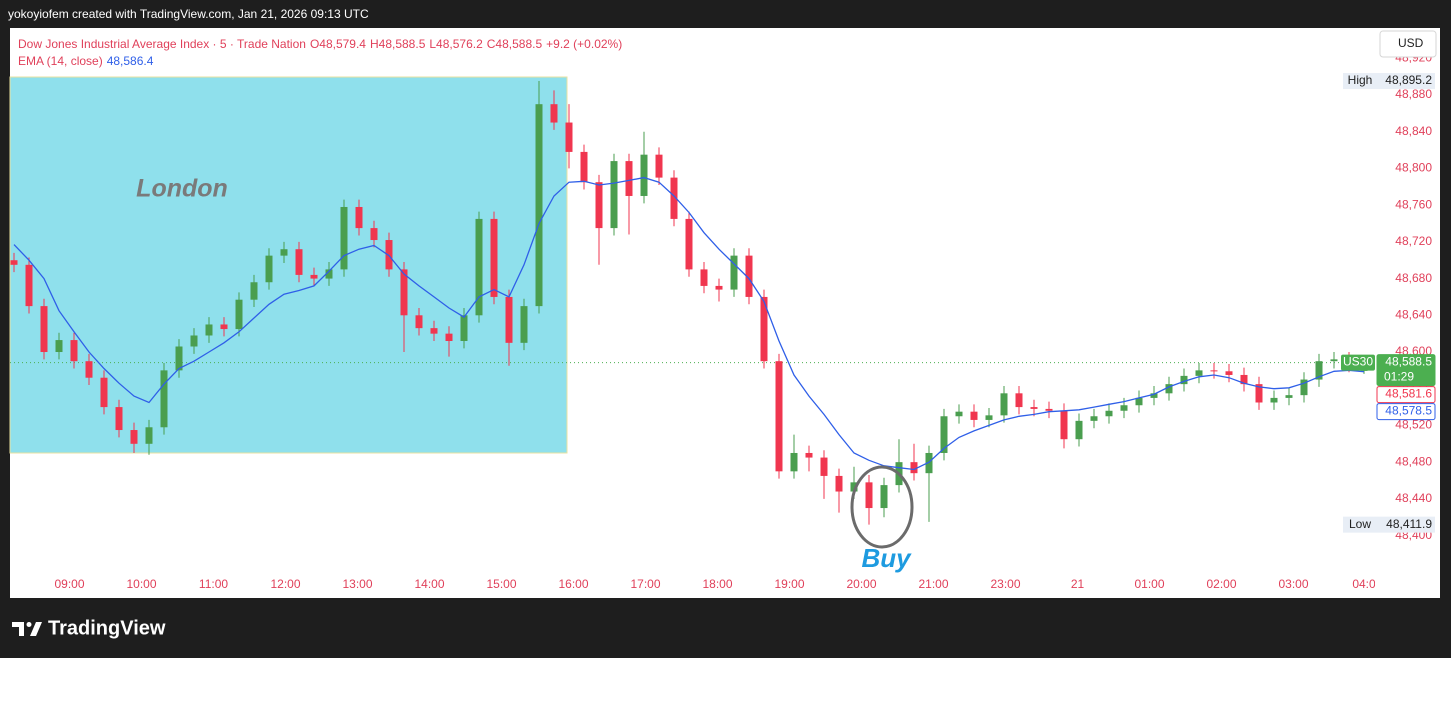 The width and height of the screenshot is (1451, 718). I want to click on x-tick-label: 02:00, so click(1221, 584).